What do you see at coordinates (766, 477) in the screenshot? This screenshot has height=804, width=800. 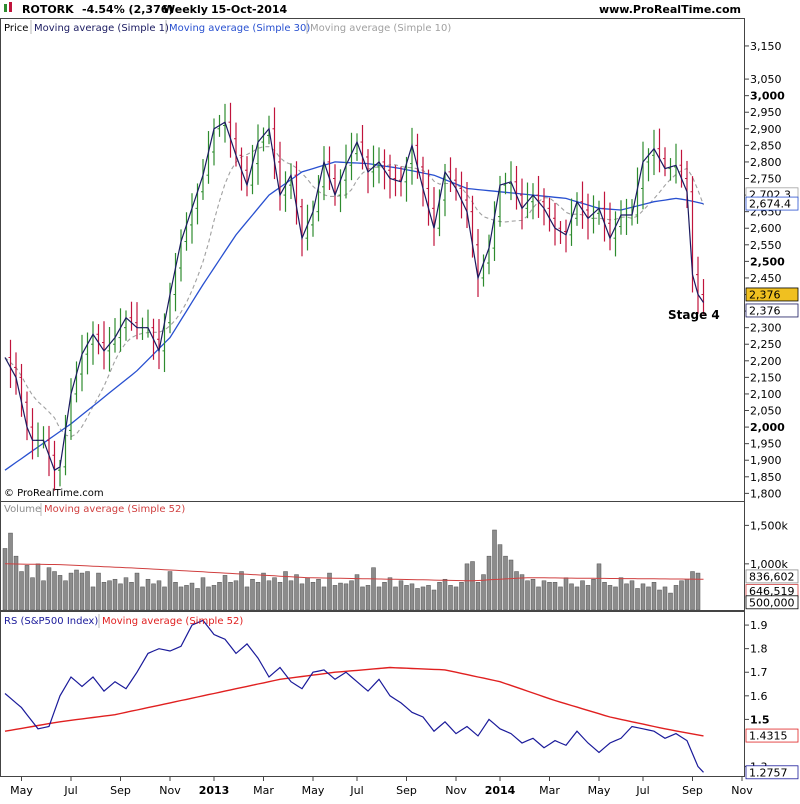 I see `price-tick-label: 1,850` at bounding box center [766, 477].